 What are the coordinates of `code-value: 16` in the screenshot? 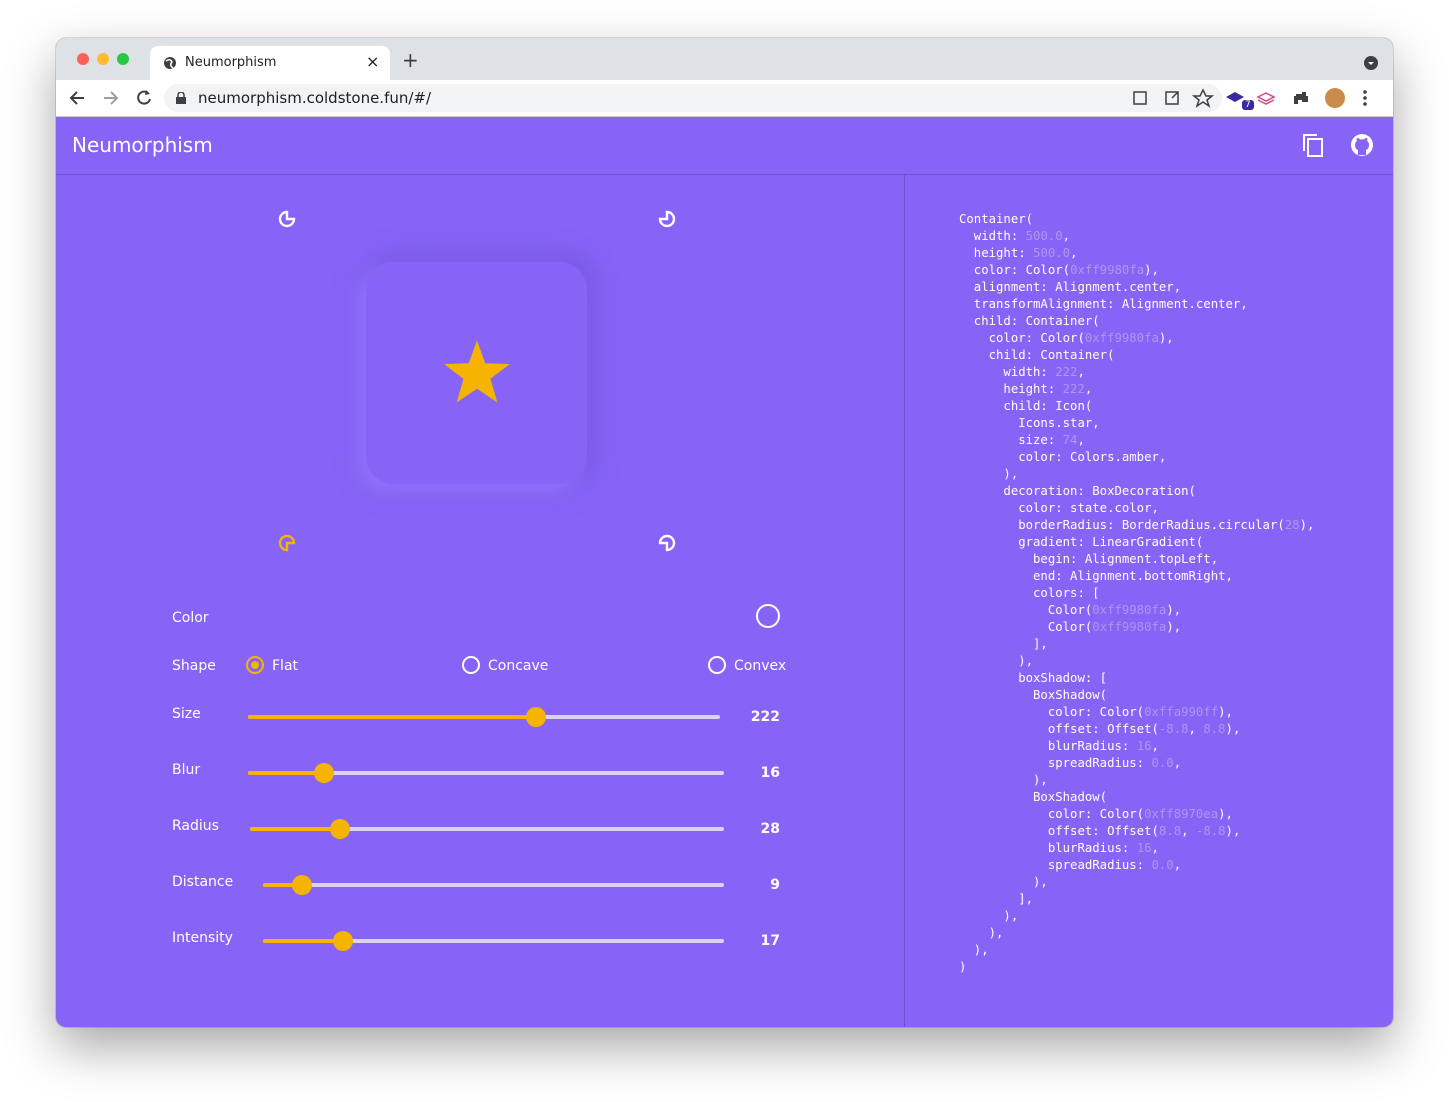 It's located at (1144, 746).